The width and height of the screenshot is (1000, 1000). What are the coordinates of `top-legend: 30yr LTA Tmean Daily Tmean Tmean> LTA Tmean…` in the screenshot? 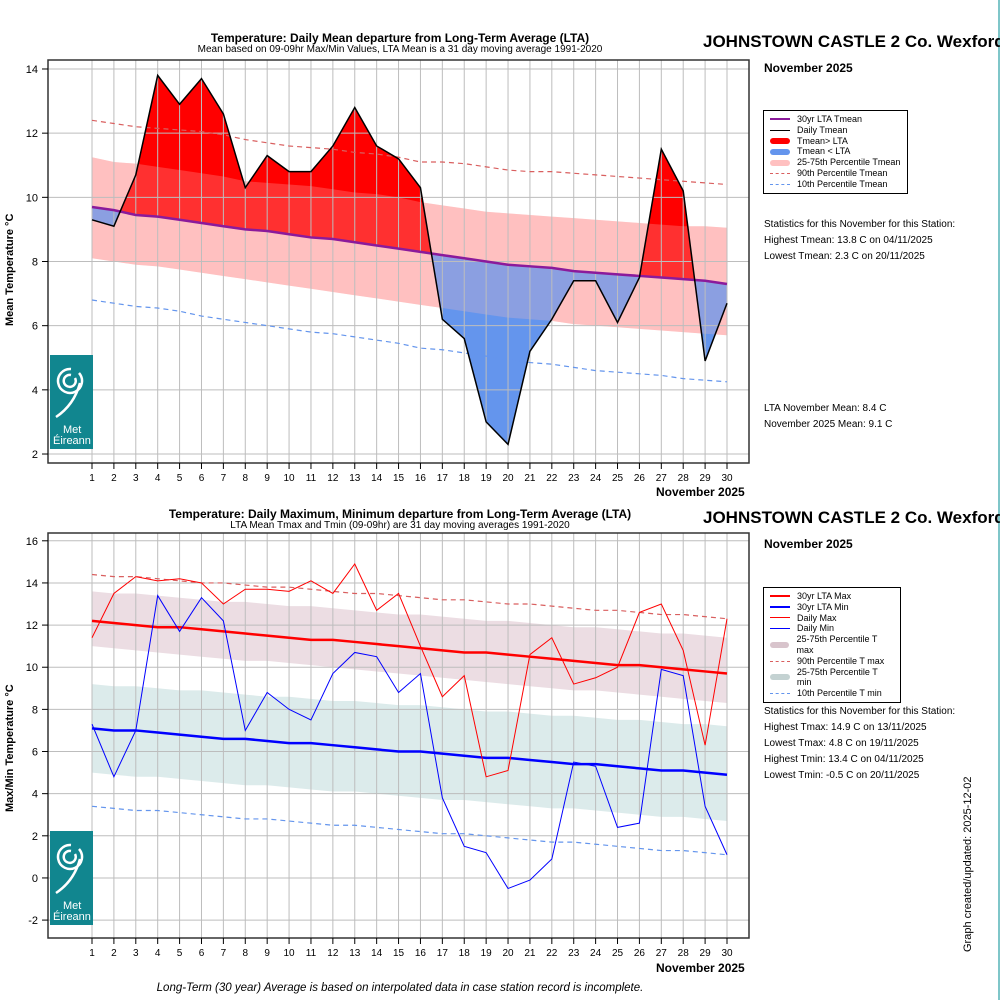 It's located at (835, 152).